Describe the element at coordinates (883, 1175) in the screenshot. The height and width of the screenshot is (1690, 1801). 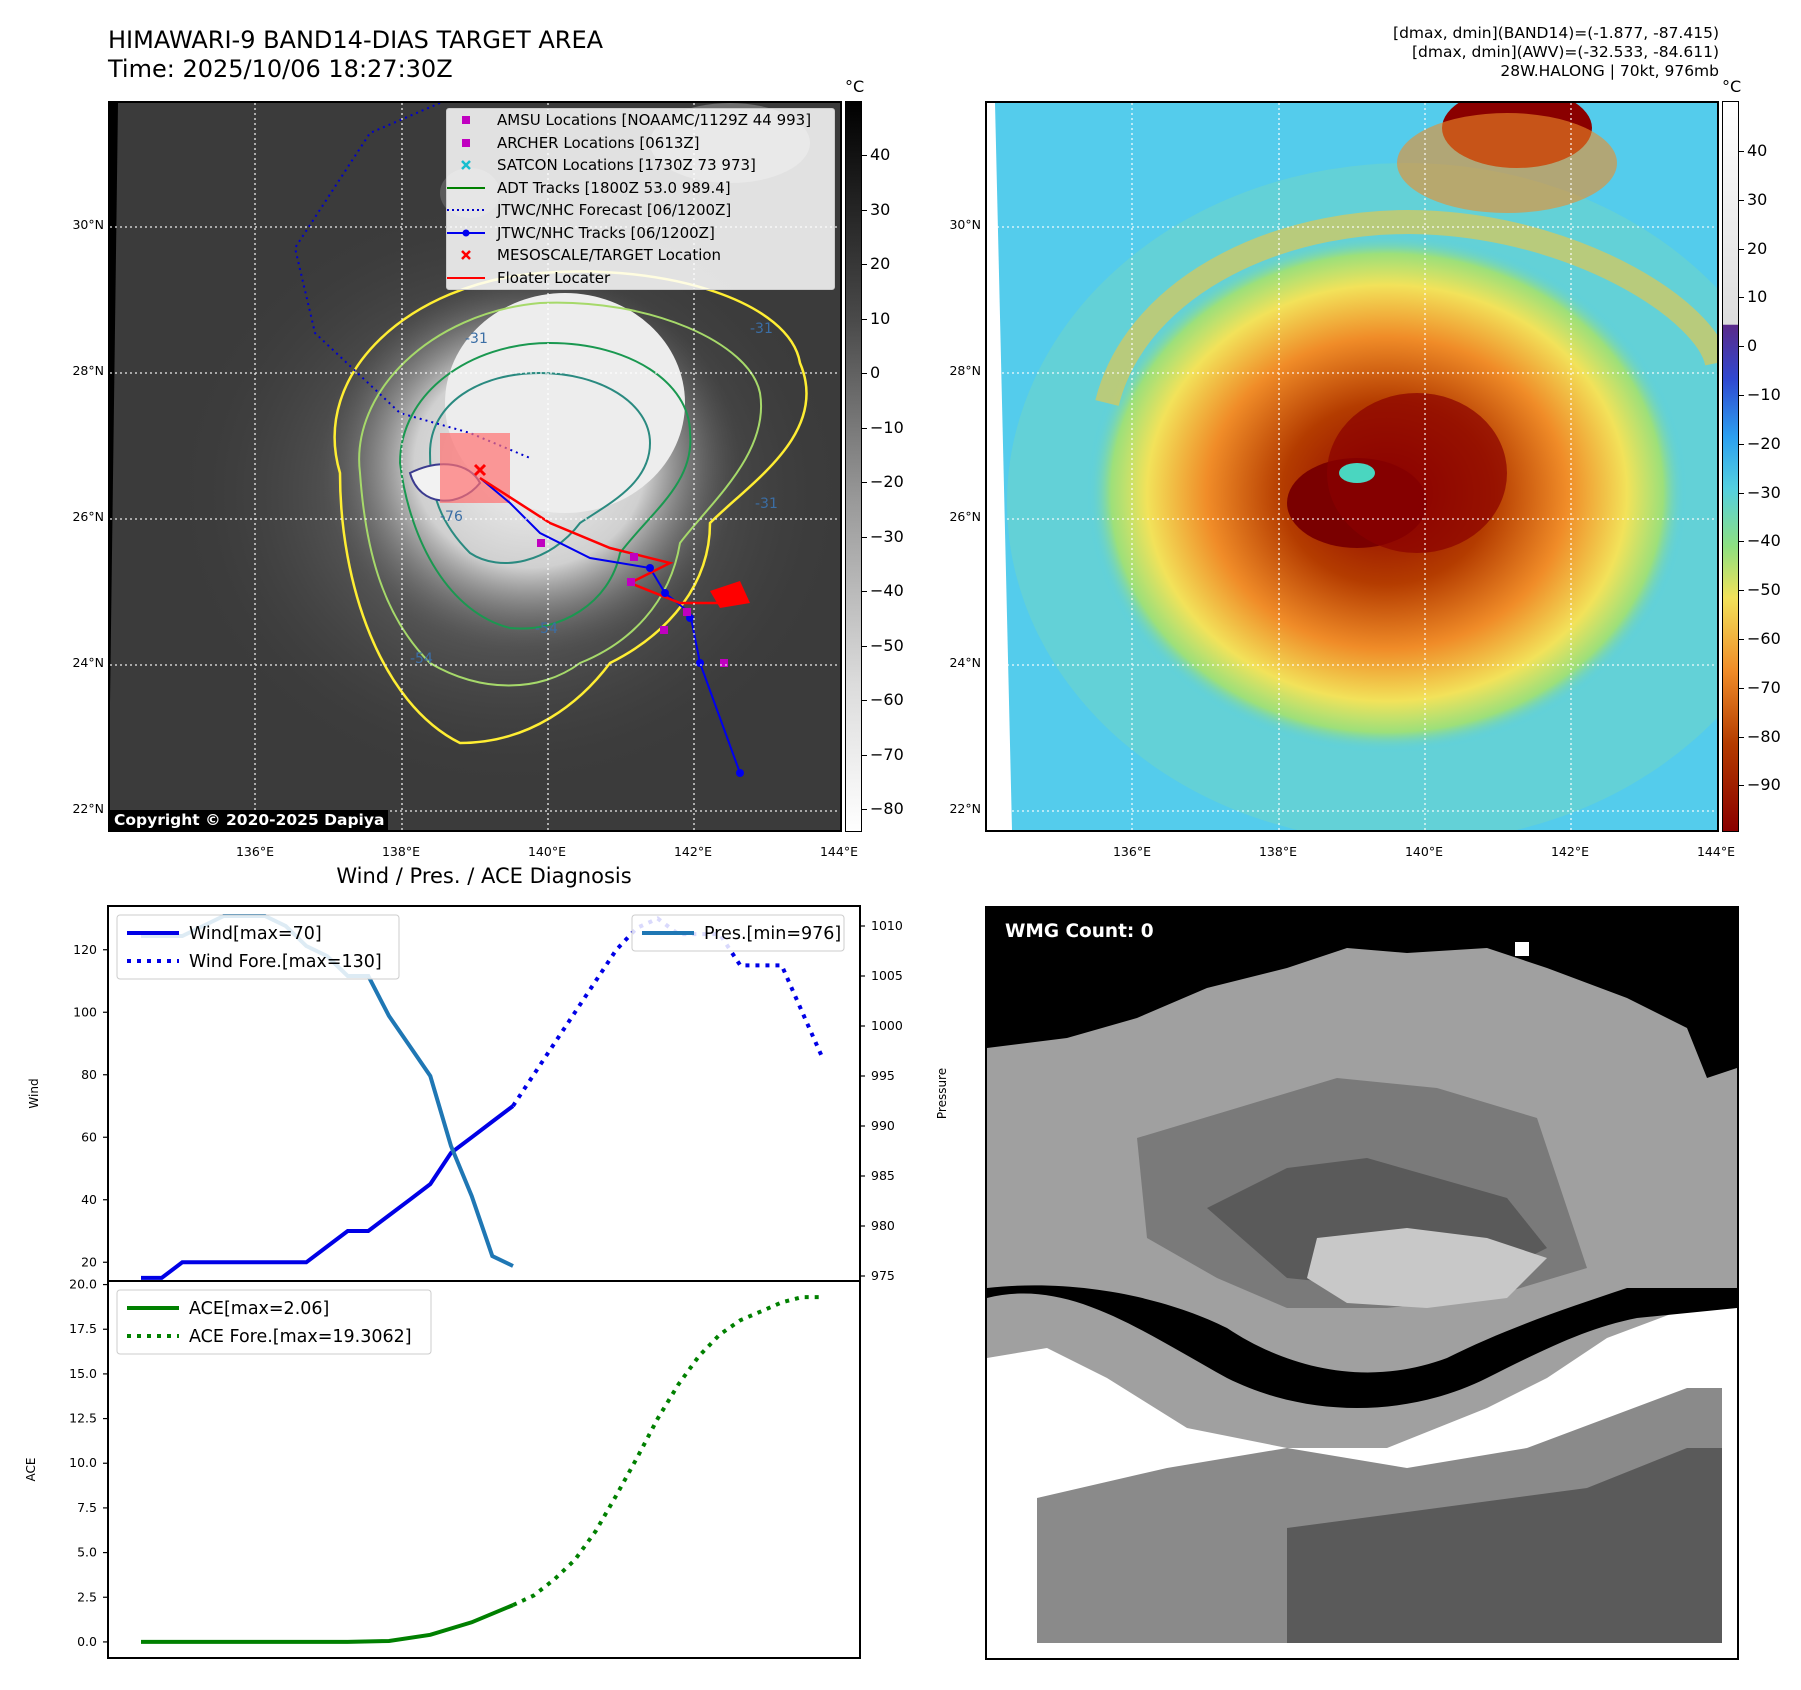
I see `pressure-tick-label: 985` at that location.